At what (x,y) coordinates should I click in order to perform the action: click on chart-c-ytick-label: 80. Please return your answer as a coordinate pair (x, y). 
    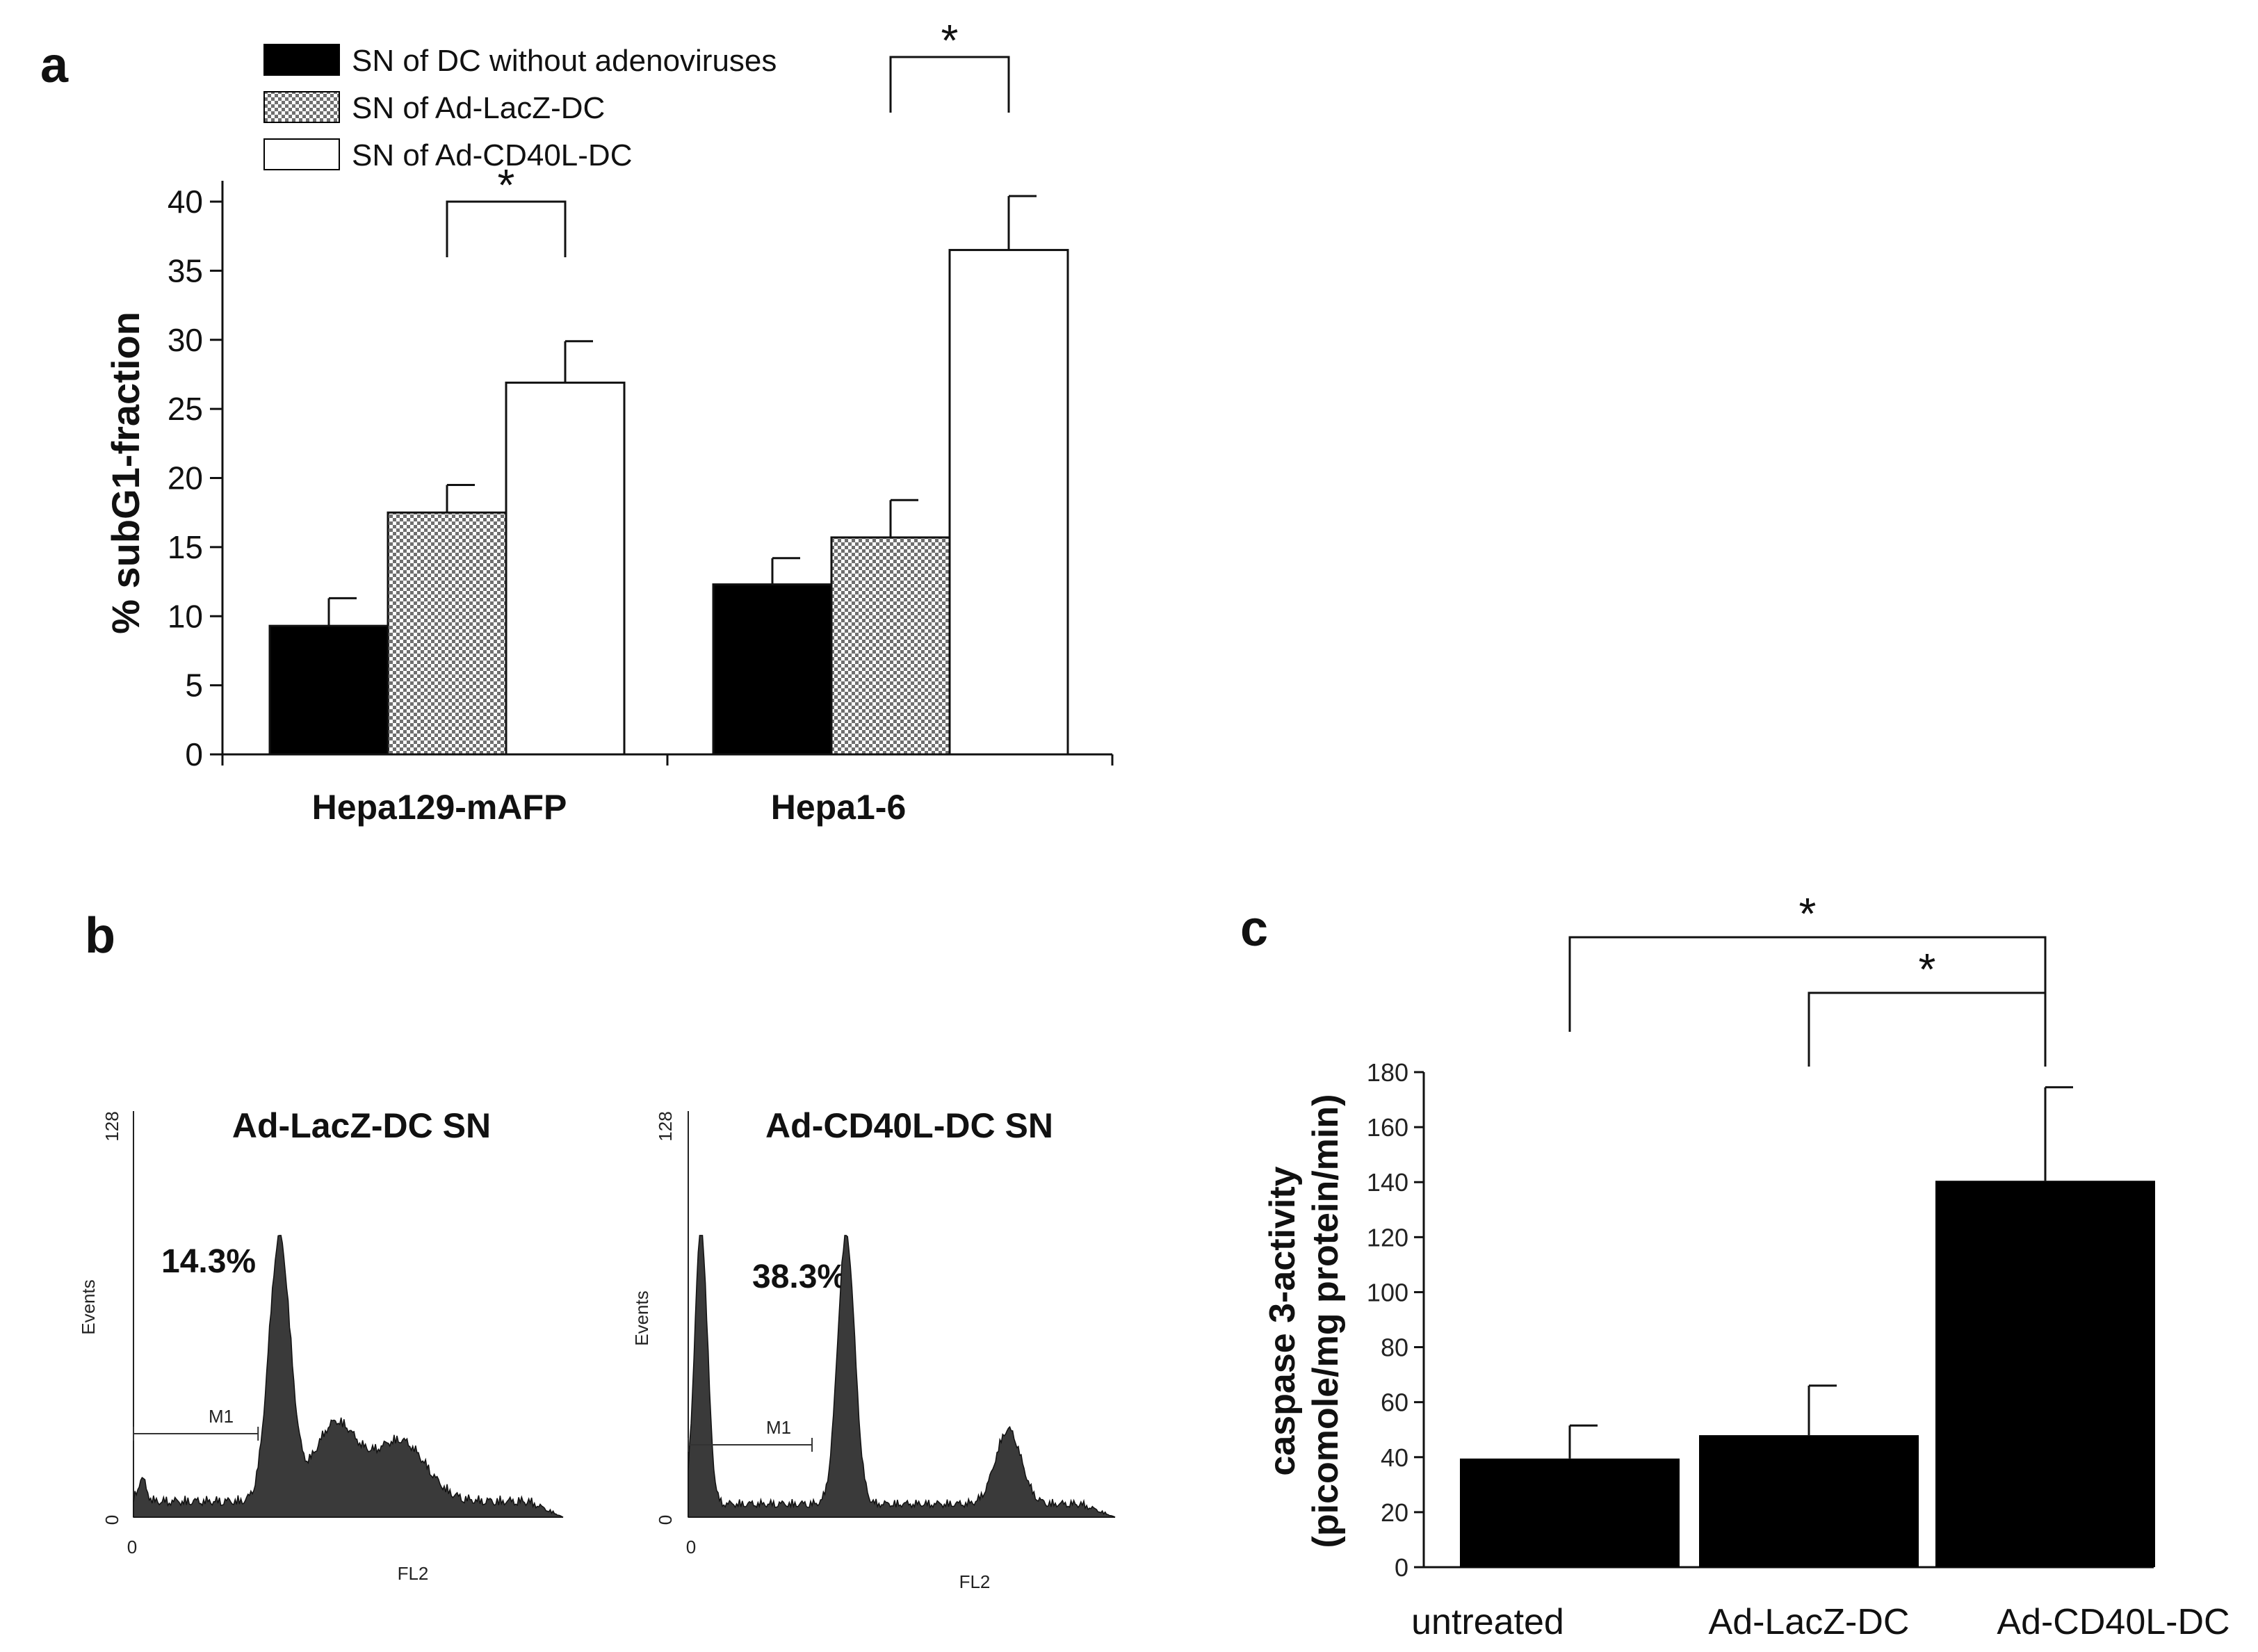
    Looking at the image, I should click on (1395, 1348).